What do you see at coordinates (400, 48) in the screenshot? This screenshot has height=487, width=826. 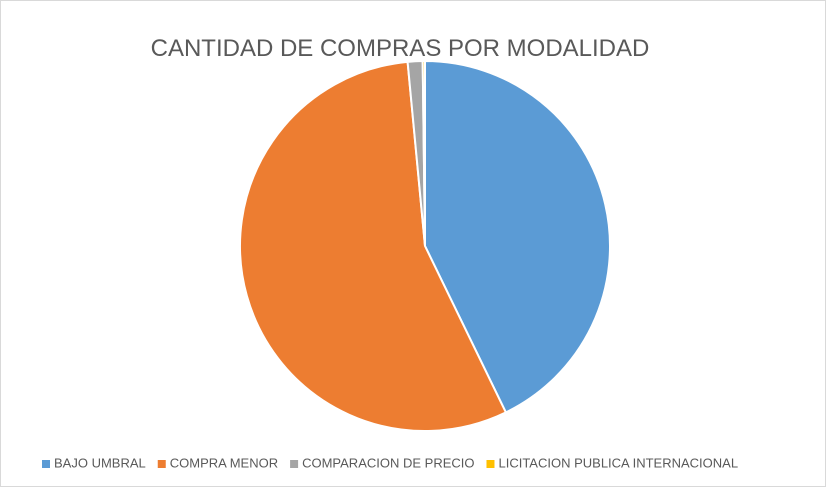 I see `chart-title: CANTIDAD DE COMPRAS POR MODALIDAD` at bounding box center [400, 48].